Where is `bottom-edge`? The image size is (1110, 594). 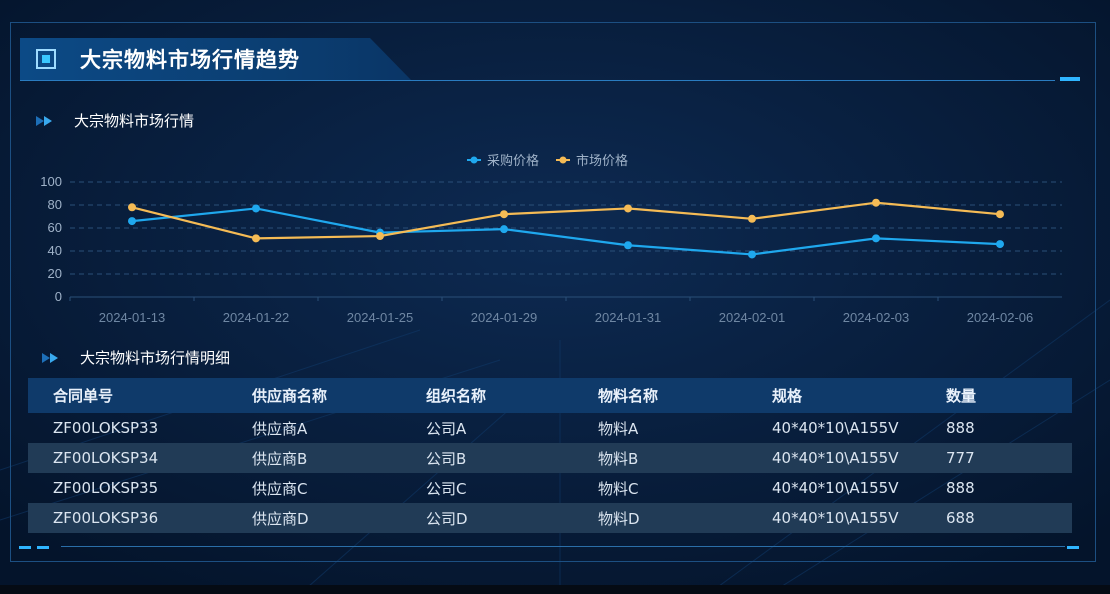 bottom-edge is located at coordinates (555, 589).